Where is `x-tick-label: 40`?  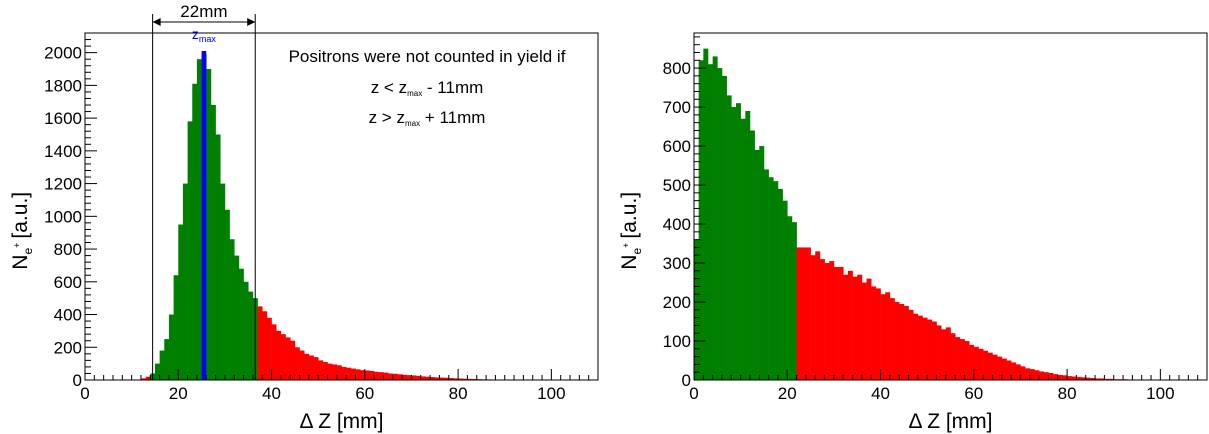
x-tick-label: 40 is located at coordinates (271, 393).